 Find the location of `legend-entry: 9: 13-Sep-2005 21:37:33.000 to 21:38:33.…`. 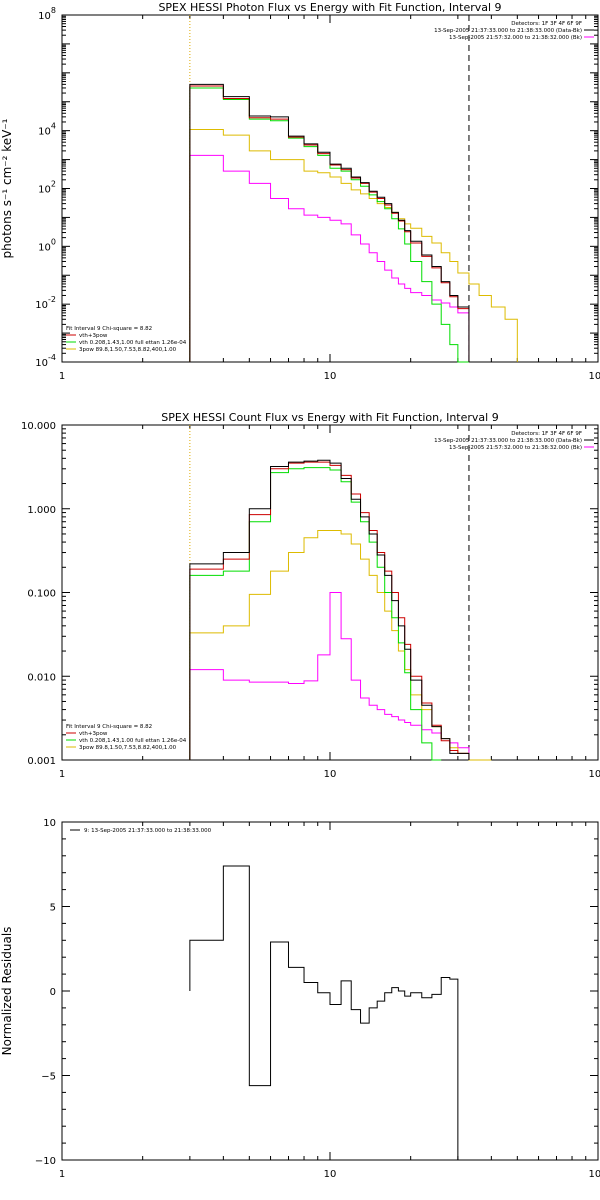

legend-entry: 9: 13-Sep-2005 21:37:33.000 to 21:38:33.… is located at coordinates (148, 831).